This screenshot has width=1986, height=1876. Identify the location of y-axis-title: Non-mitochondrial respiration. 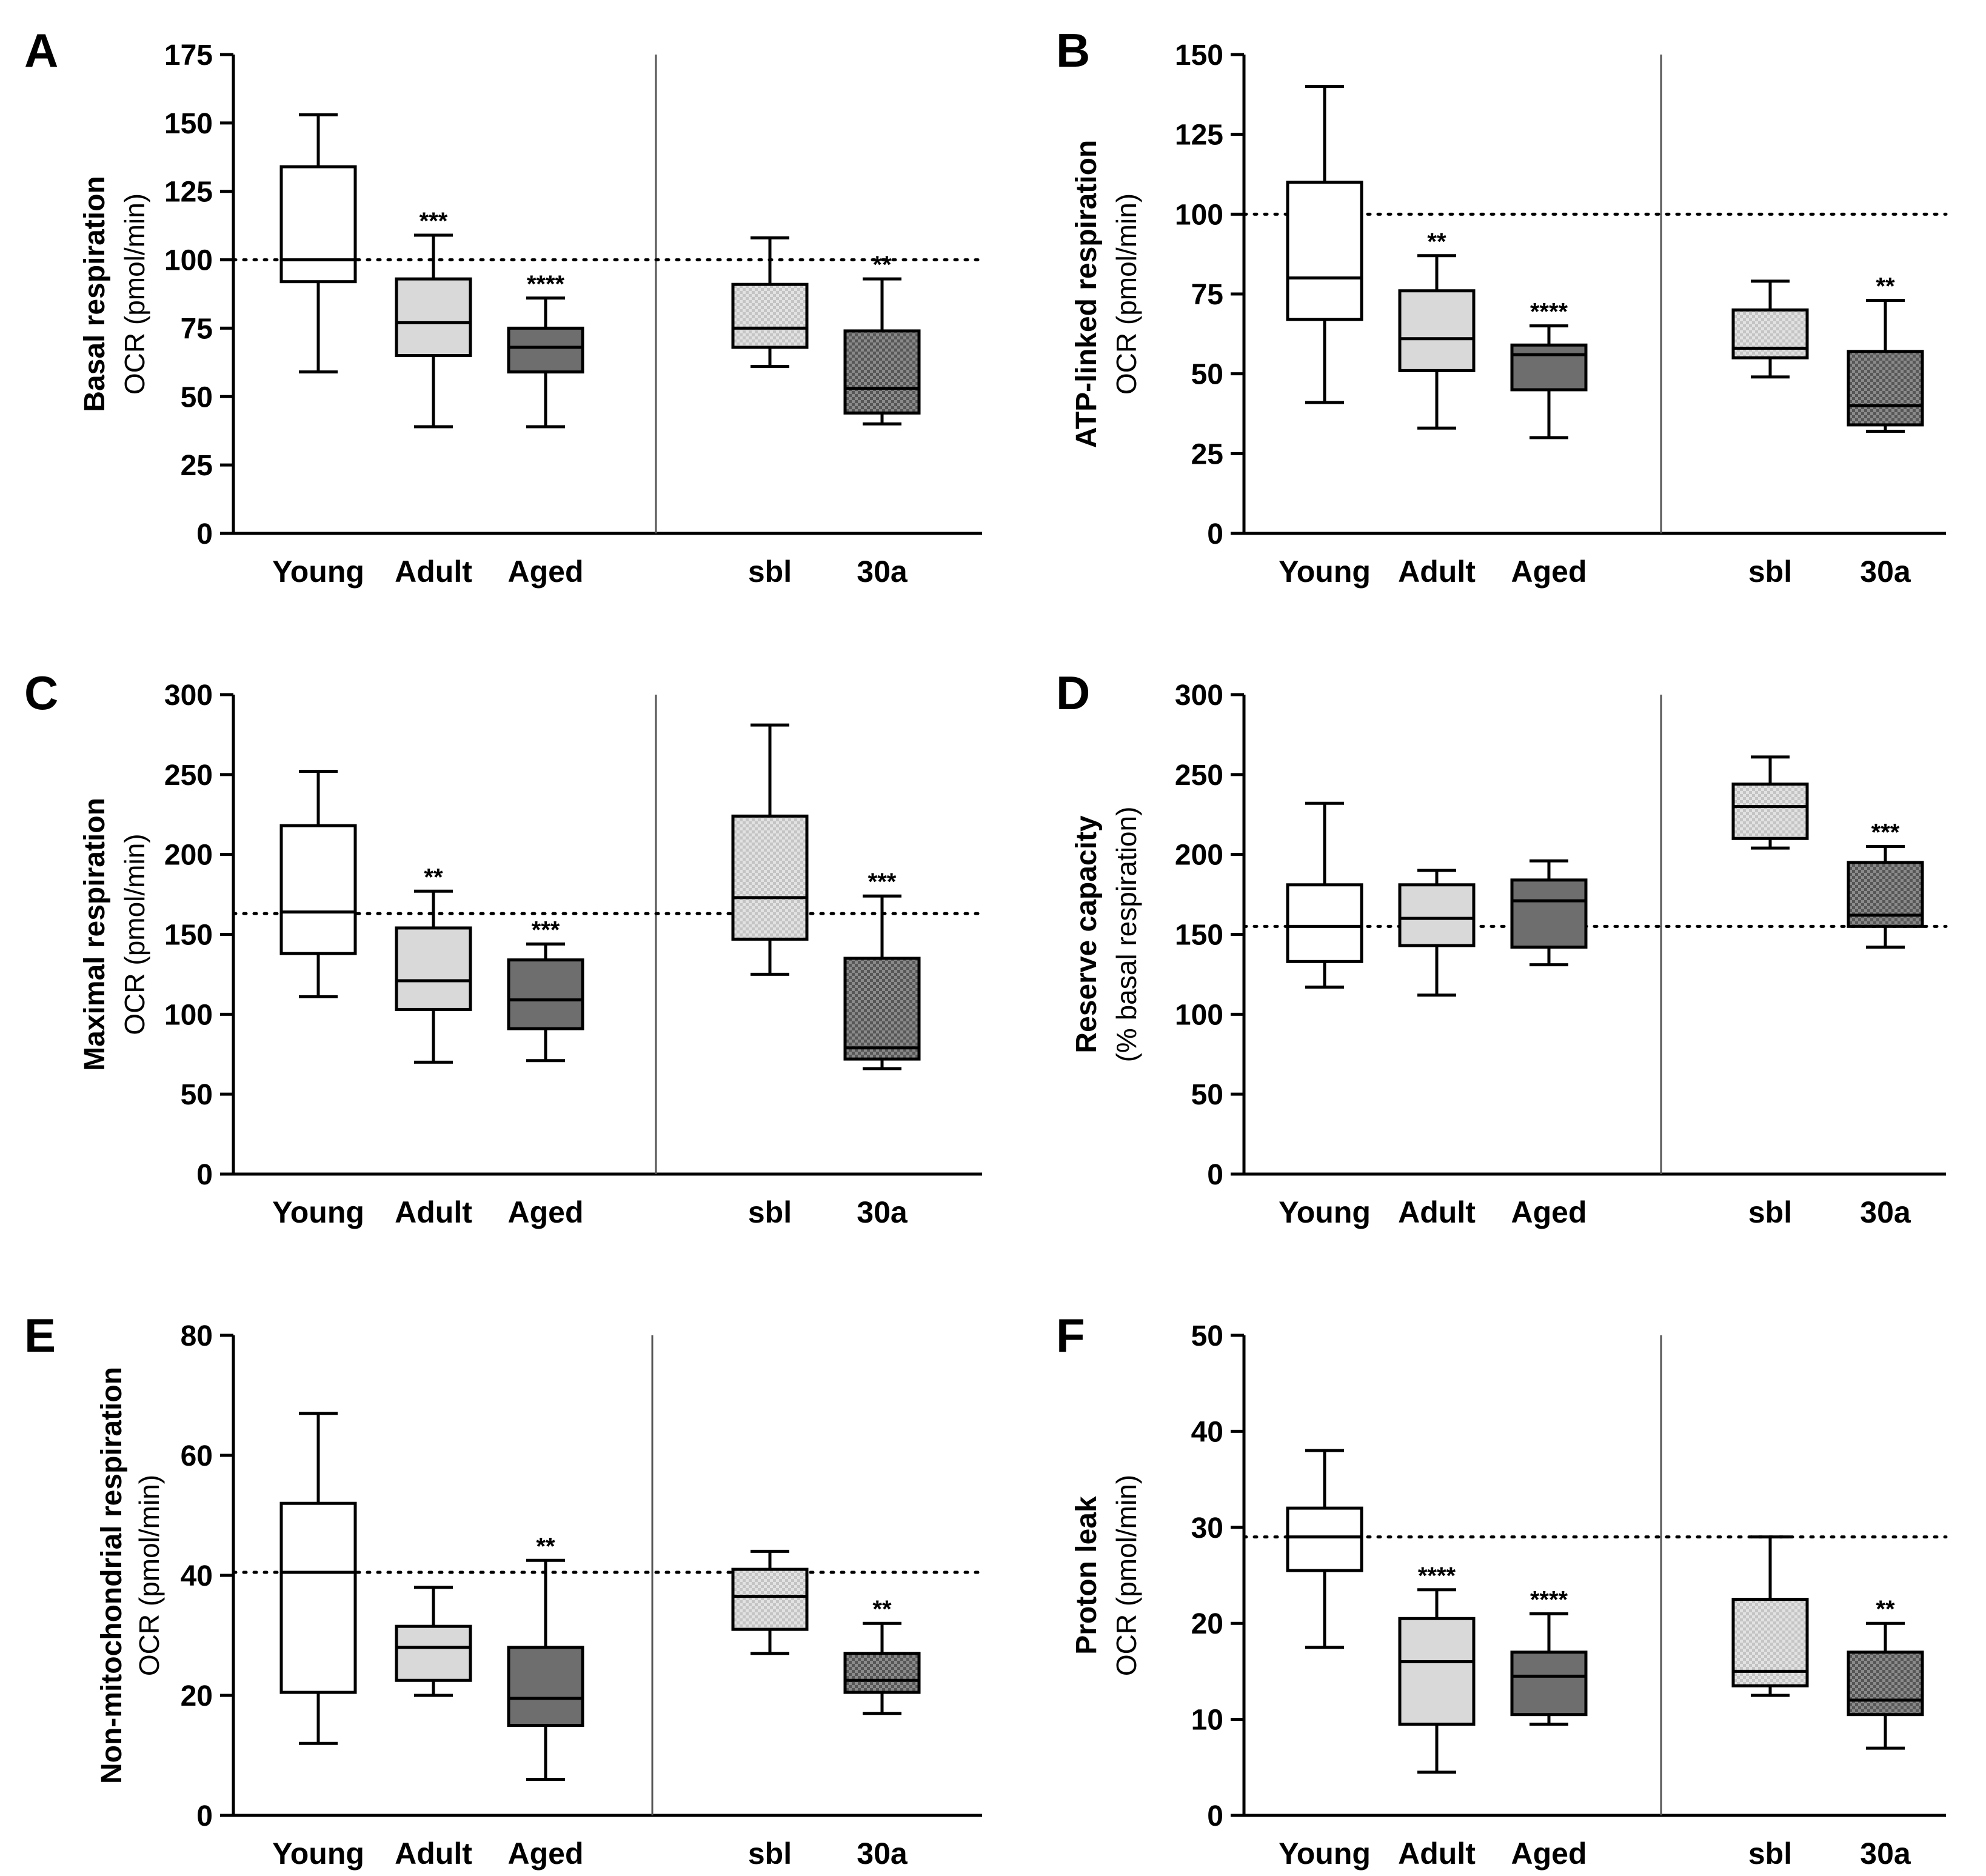
(112, 1575).